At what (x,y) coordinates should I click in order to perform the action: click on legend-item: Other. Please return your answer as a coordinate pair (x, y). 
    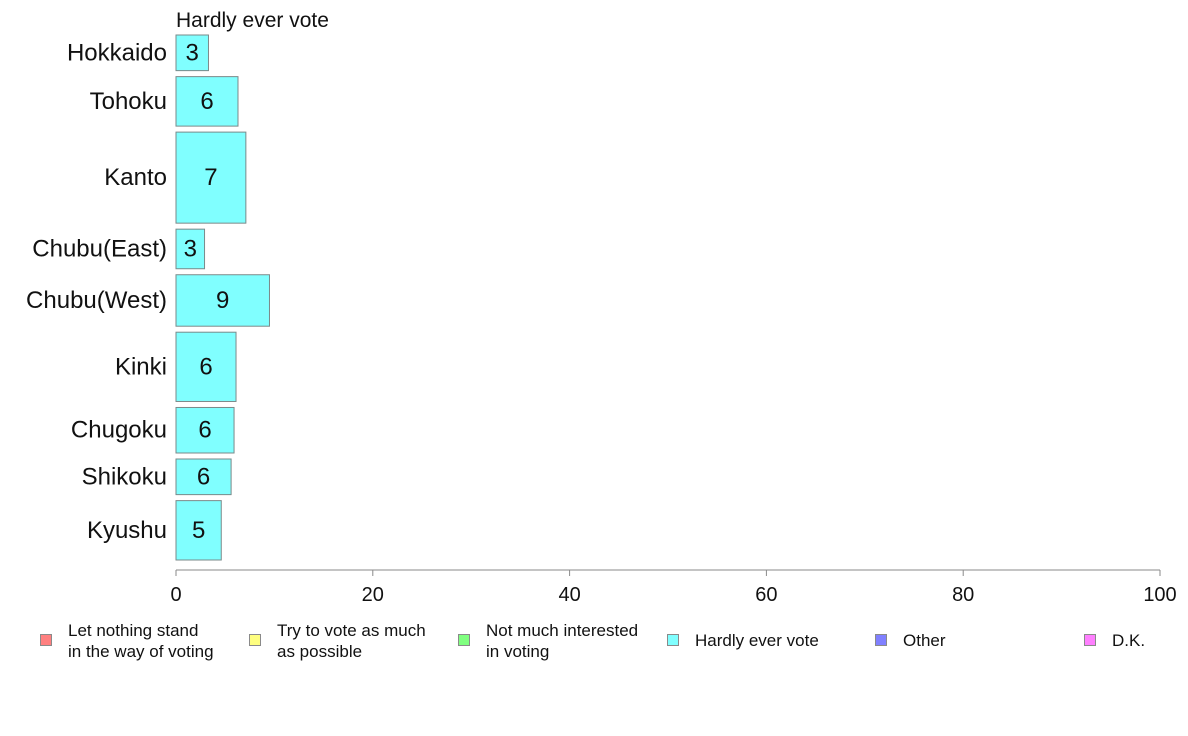
    Looking at the image, I should click on (910, 635).